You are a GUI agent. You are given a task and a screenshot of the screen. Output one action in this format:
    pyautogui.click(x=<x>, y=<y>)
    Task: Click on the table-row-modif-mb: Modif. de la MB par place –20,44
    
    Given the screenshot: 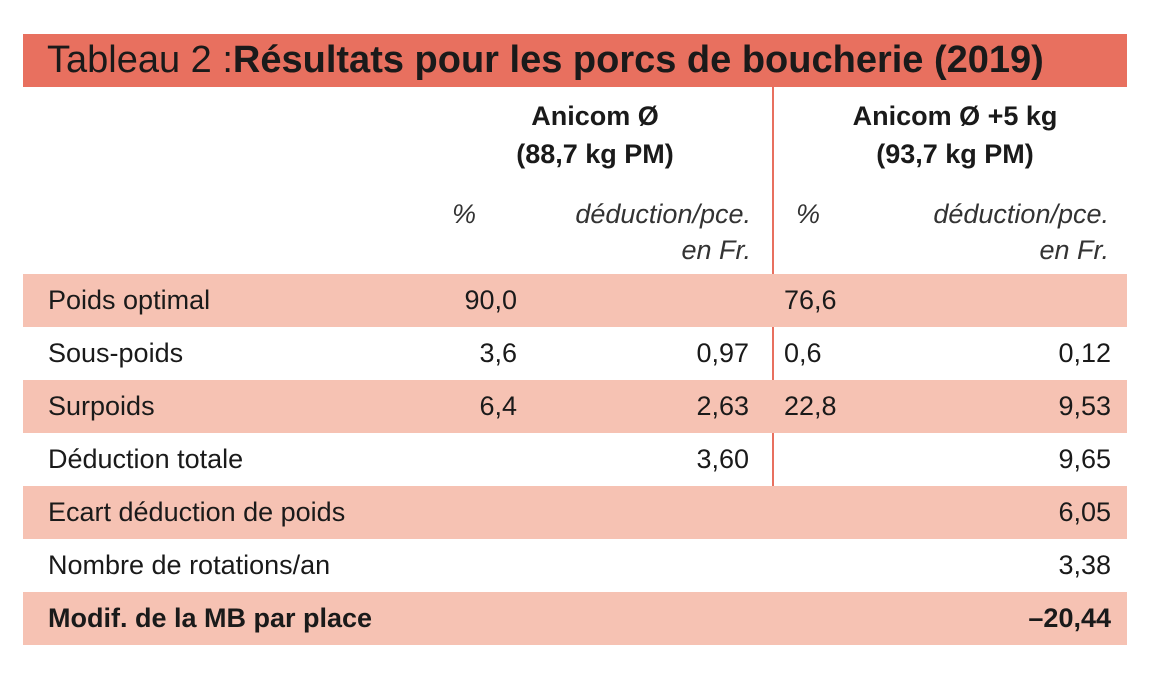 What is the action you would take?
    pyautogui.click(x=575, y=618)
    